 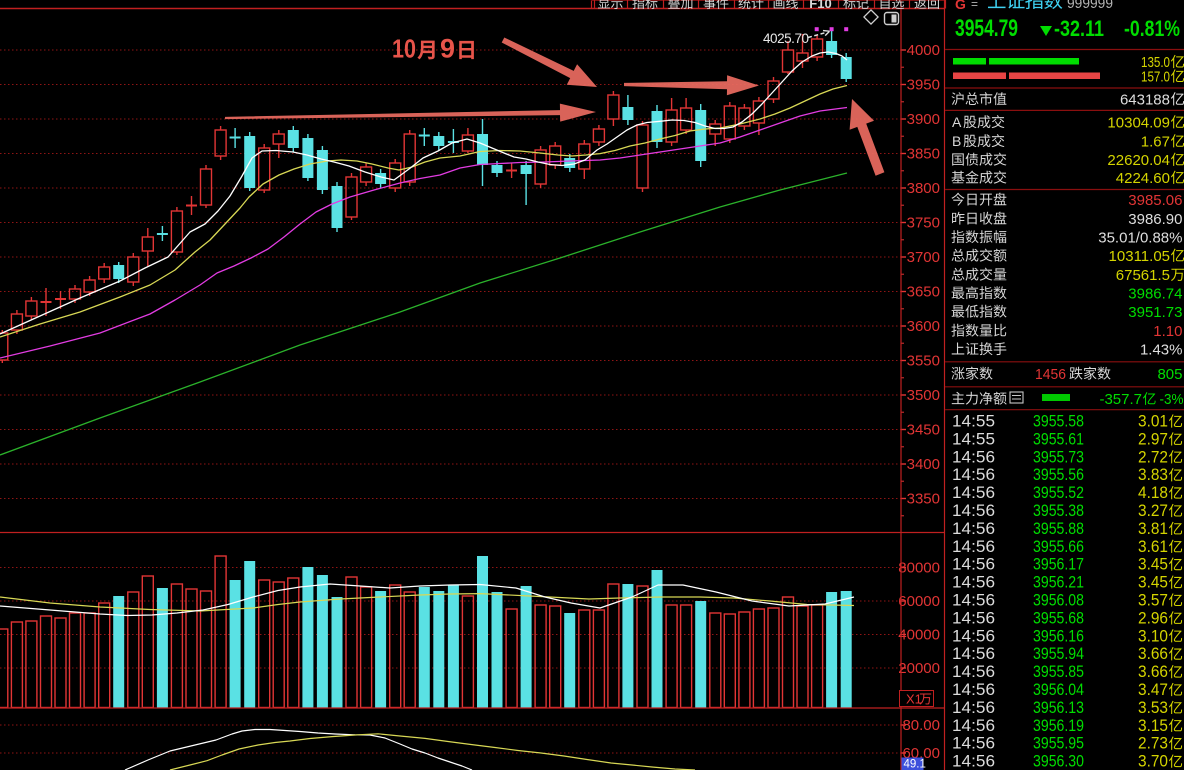 I want to click on svg-text: 3955.61, so click(x=1058, y=439).